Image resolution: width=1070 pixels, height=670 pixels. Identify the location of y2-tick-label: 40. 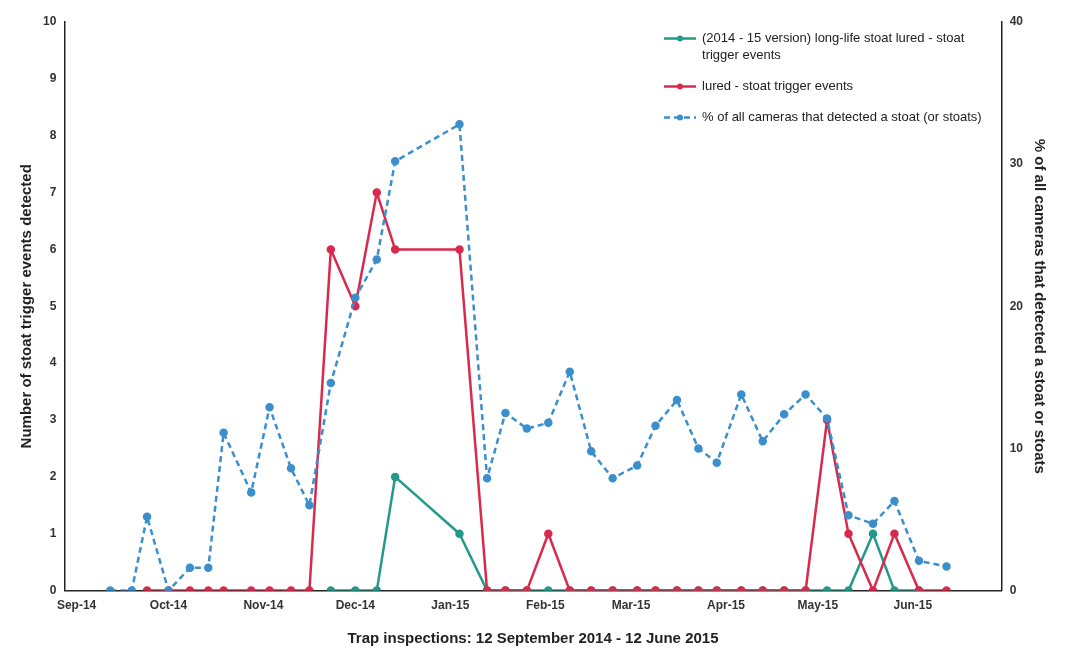
(1016, 21).